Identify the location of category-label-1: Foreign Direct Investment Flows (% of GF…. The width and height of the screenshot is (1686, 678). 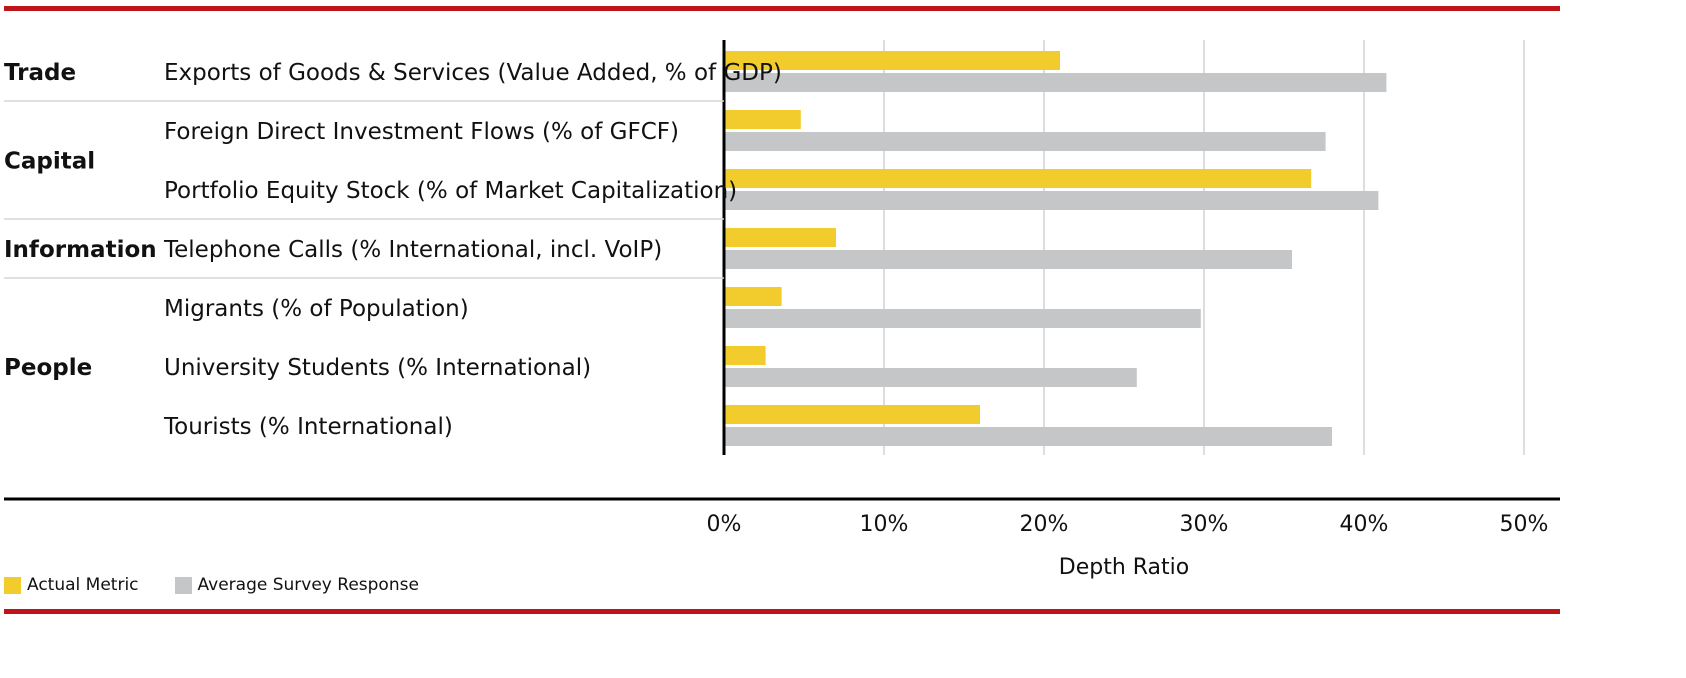
(421, 132).